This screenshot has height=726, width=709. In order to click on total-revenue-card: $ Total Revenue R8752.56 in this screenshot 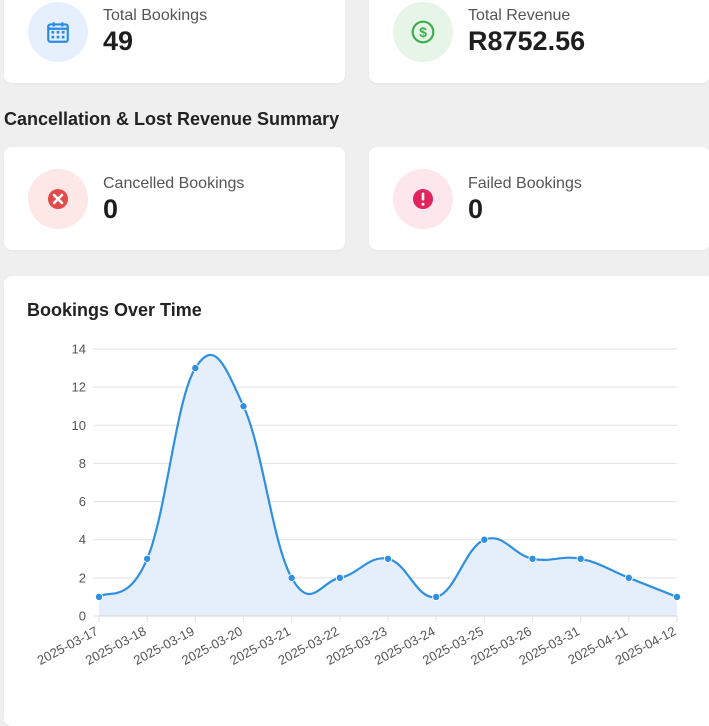, I will do `click(539, 41)`.